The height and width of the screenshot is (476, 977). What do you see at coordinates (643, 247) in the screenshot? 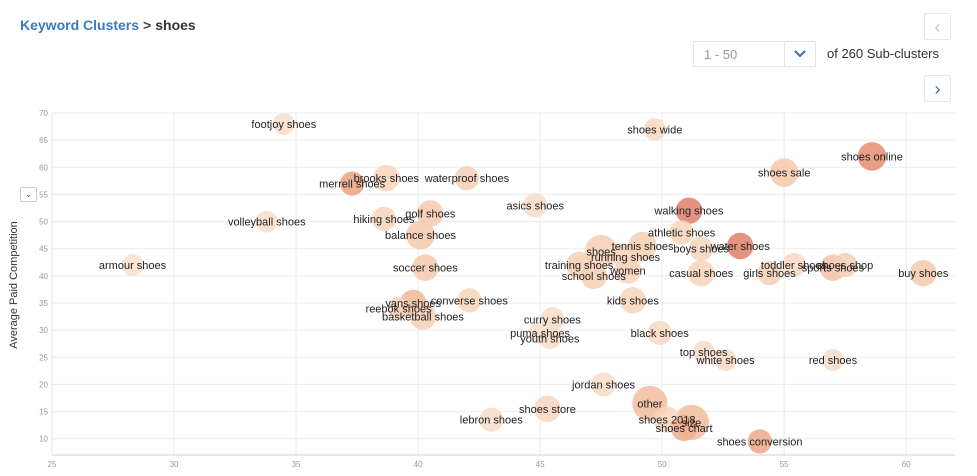
I see `point-label: tennis shoes` at bounding box center [643, 247].